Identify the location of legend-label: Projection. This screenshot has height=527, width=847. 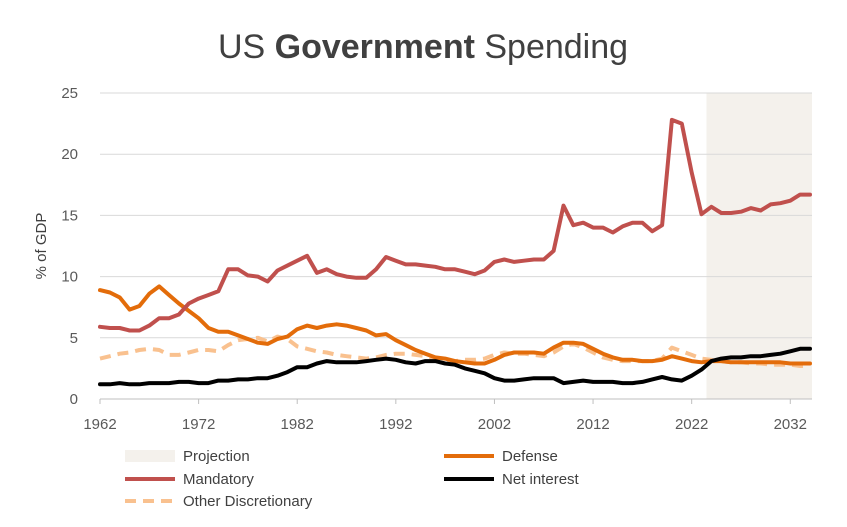
(216, 456).